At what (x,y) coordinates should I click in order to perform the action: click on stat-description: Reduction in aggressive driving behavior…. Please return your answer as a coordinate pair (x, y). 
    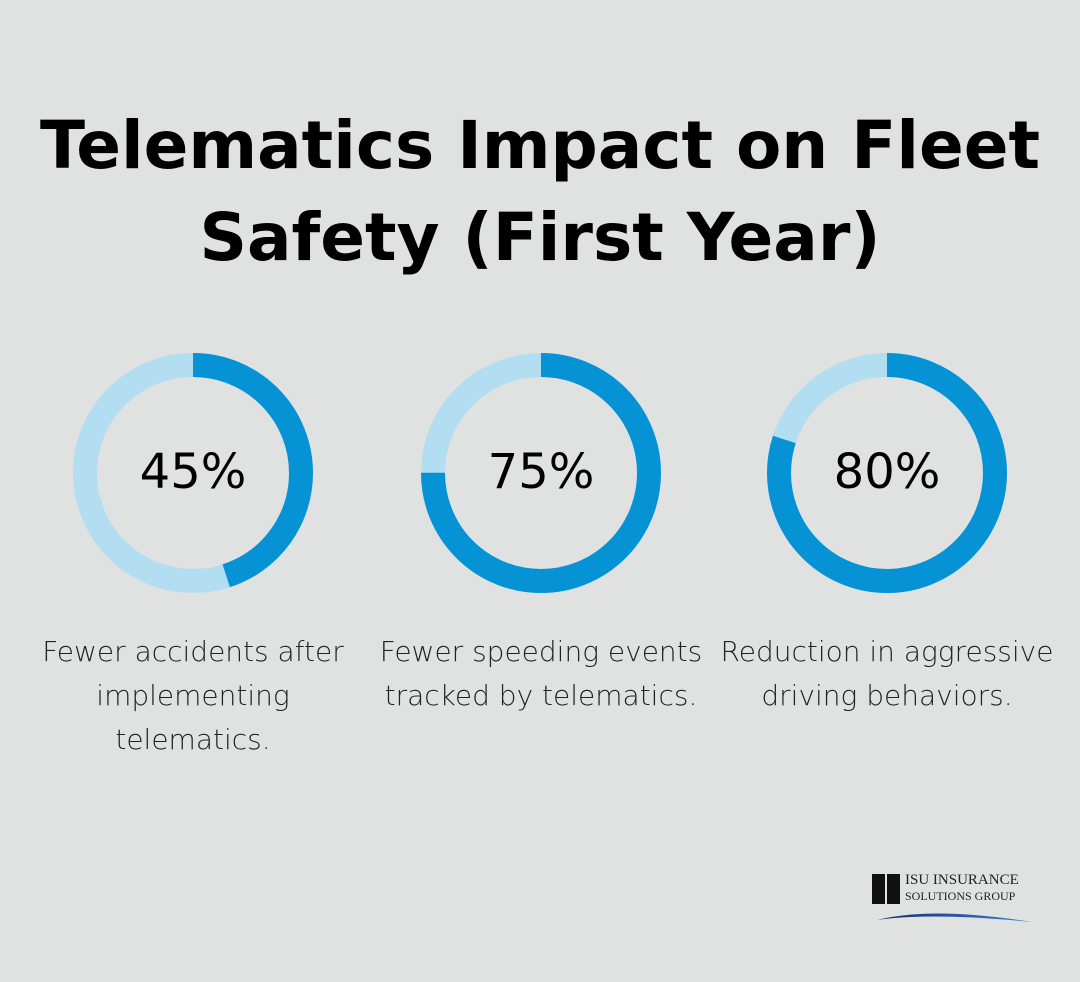
    Looking at the image, I should click on (887, 673).